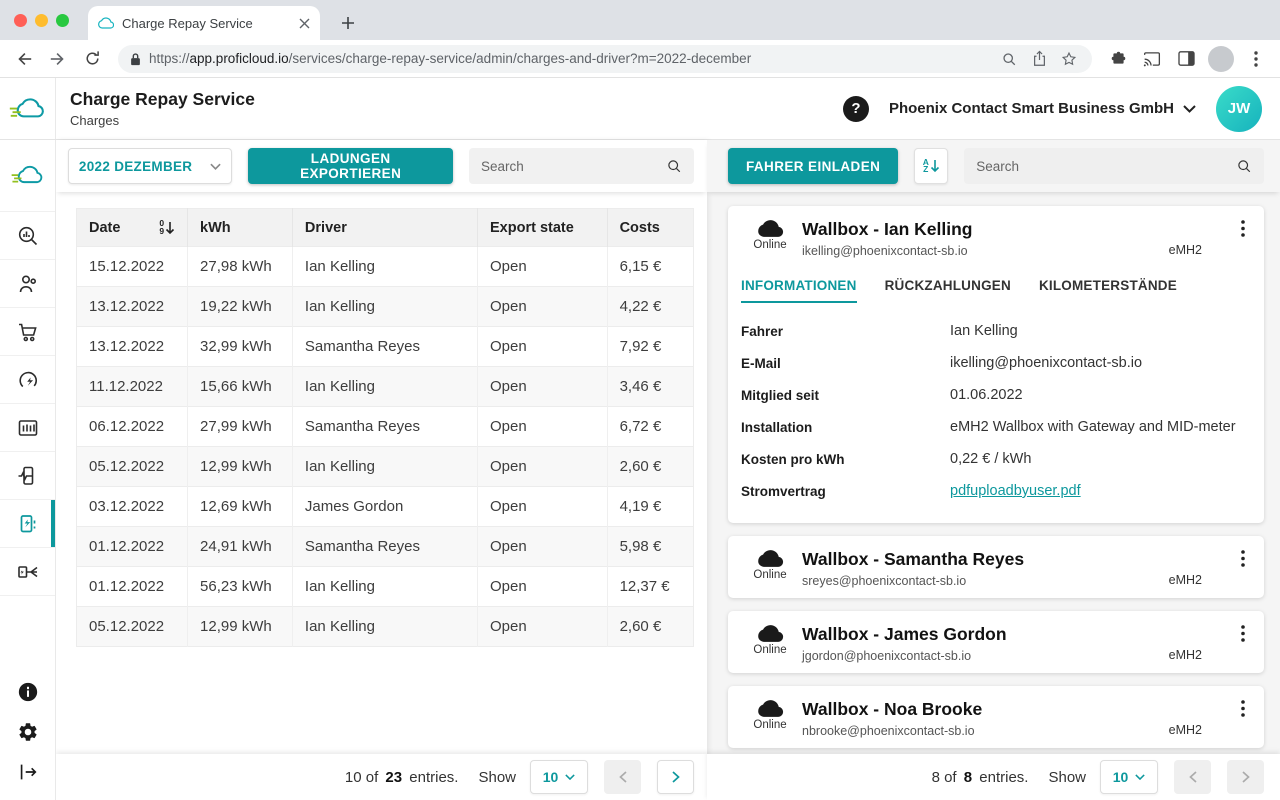 The image size is (1280, 800). Describe the element at coordinates (1039, 59) in the screenshot. I see `share-icon` at that location.